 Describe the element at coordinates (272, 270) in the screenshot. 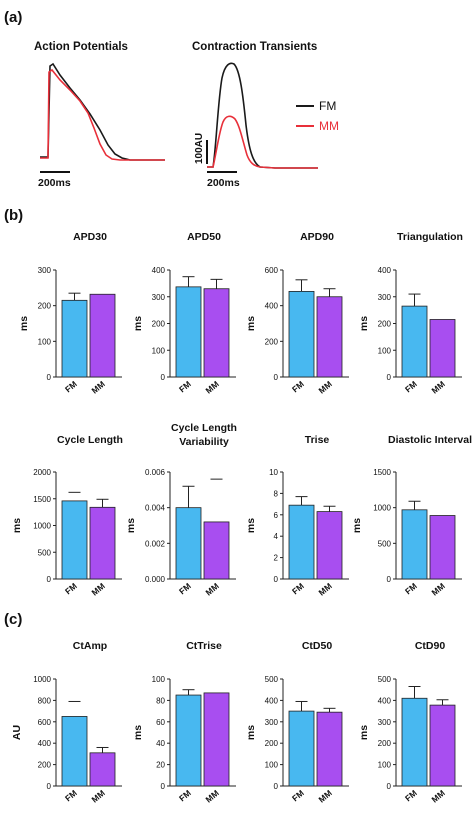

I see `y-tick-label: 600` at that location.